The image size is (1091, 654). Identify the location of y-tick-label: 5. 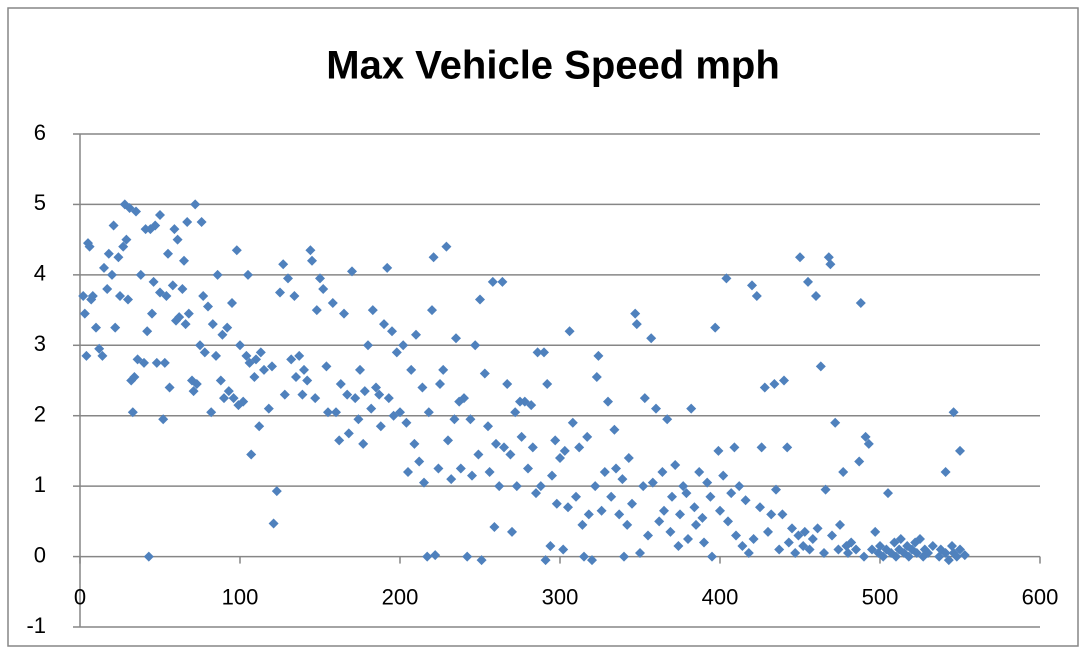
(40, 202).